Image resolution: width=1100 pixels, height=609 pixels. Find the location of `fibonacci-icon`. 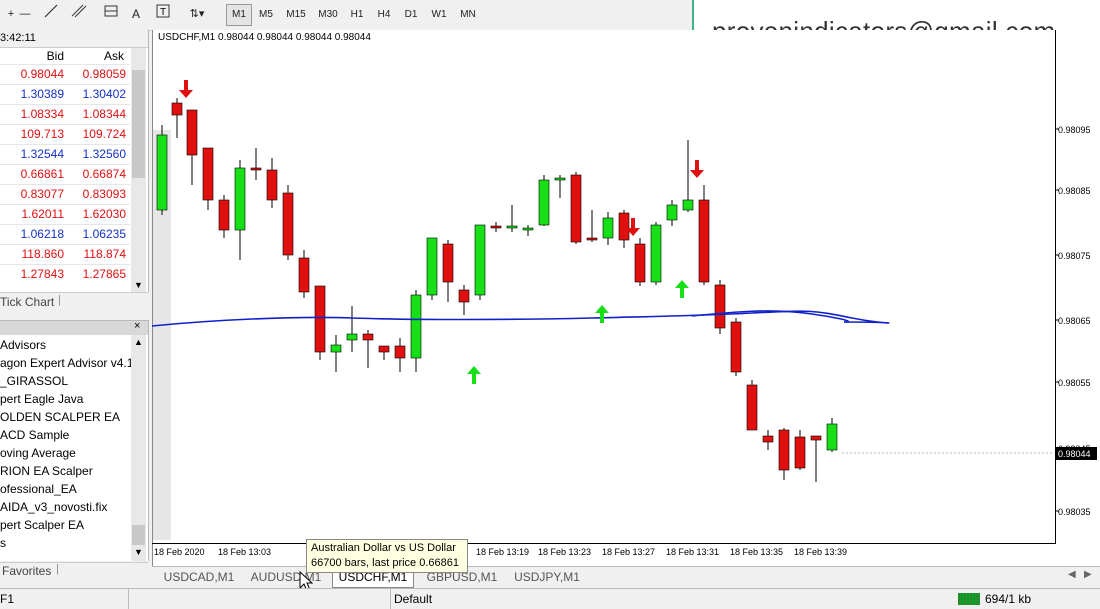

fibonacci-icon is located at coordinates (111, 14).